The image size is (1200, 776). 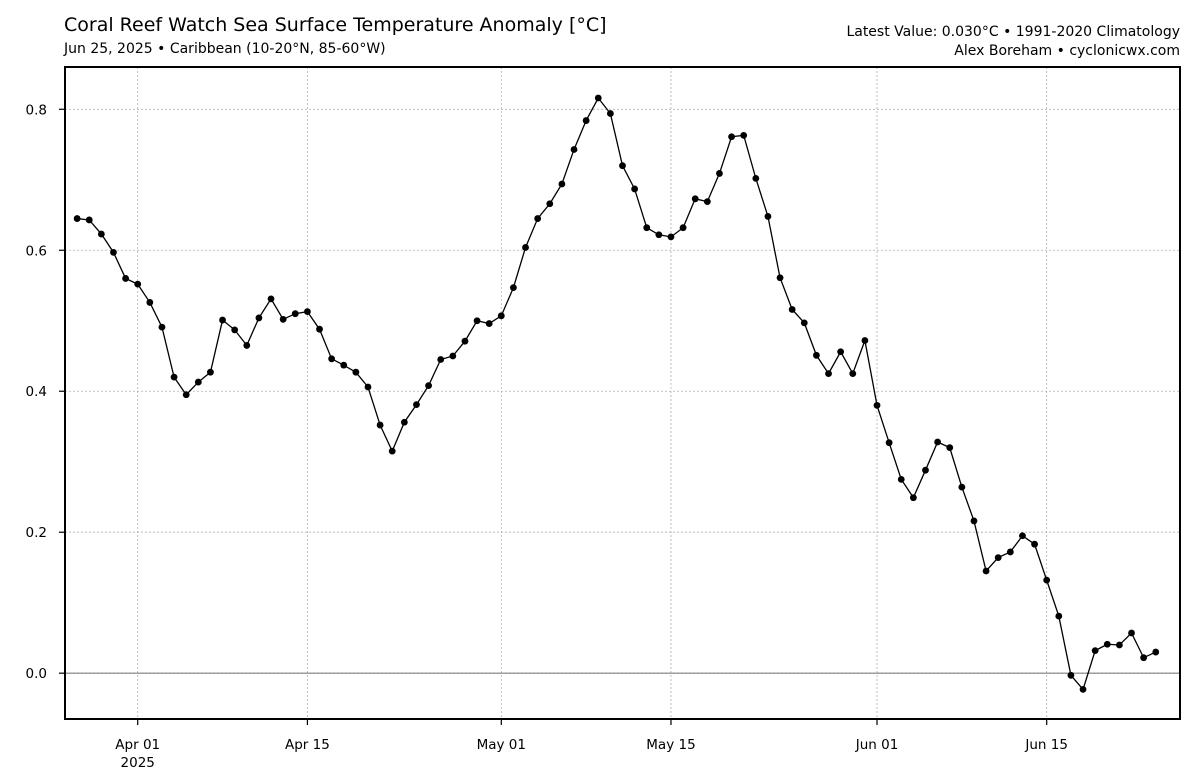 I want to click on y-tick-label: 0.0, so click(x=36, y=674).